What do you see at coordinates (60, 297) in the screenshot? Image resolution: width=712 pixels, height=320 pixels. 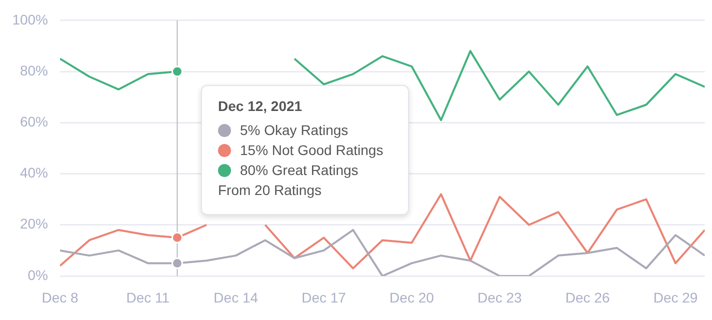 I see `x-tick-label: Dec 8` at bounding box center [60, 297].